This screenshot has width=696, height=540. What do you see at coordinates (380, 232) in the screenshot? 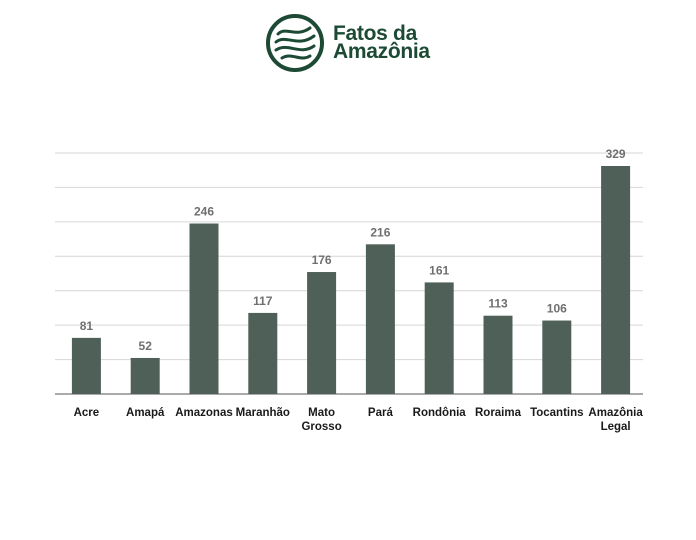
I see `data-label: 216` at bounding box center [380, 232].